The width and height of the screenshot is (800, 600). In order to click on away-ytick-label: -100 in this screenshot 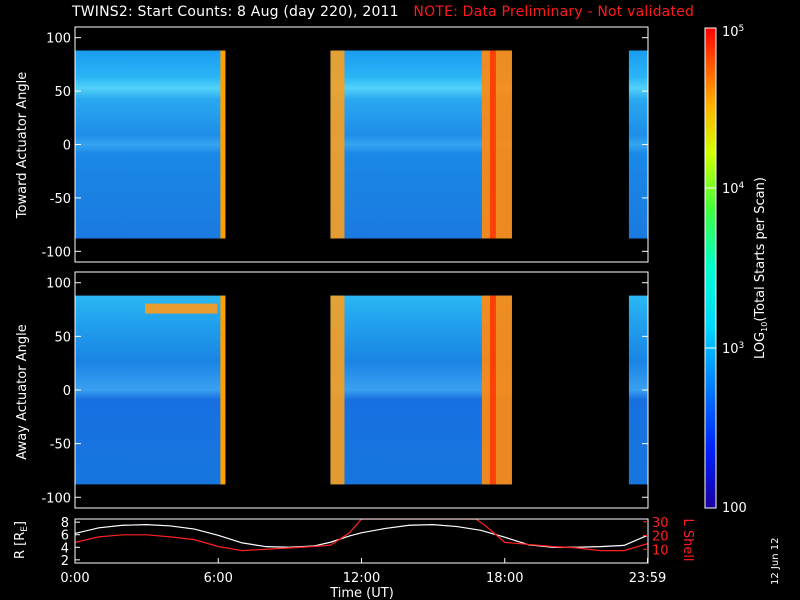, I will do `click(56, 498)`.